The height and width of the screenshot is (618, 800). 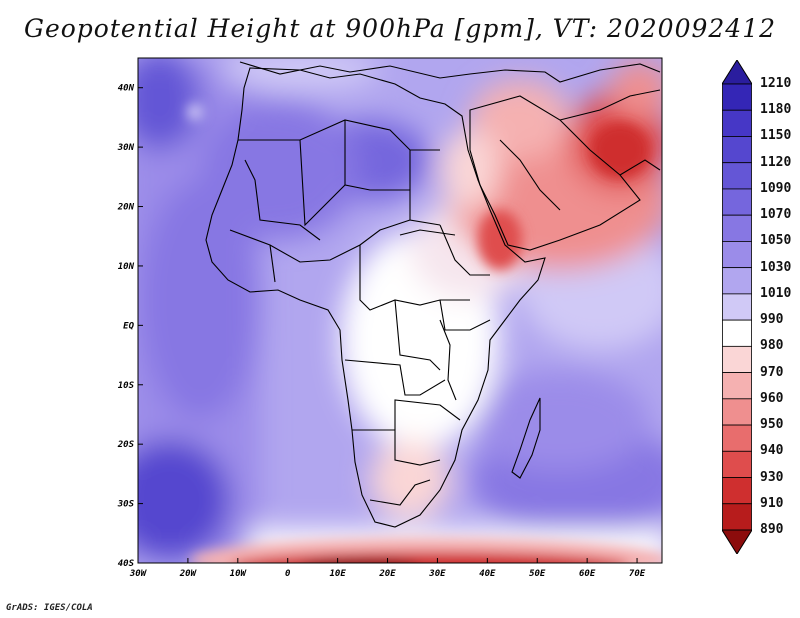 I want to click on colorbar-label: 1180, so click(x=776, y=110).